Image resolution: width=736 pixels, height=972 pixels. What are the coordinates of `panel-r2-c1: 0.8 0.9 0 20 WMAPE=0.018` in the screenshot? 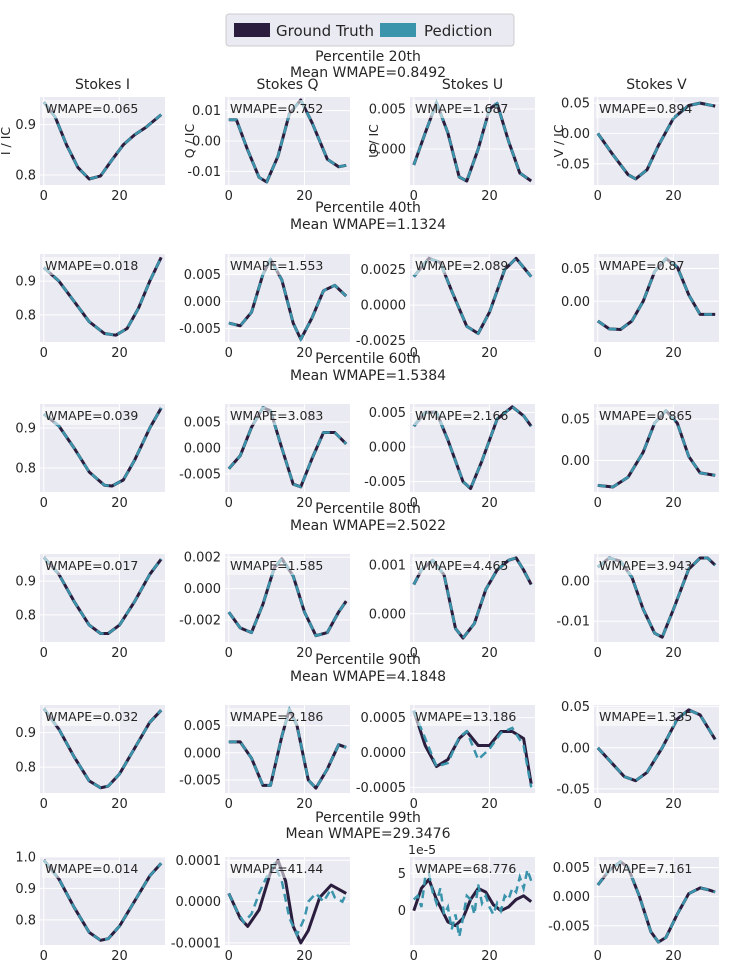 It's located at (90, 307).